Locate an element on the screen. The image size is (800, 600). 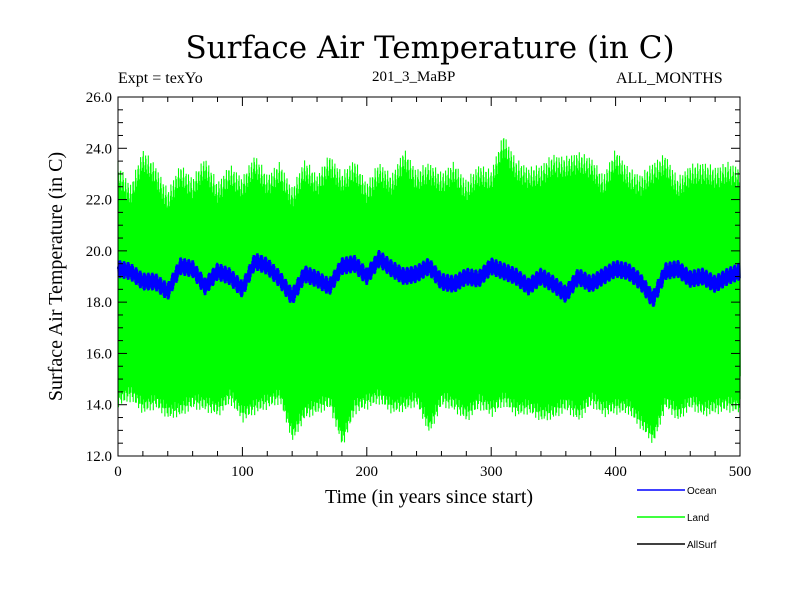
legend-label: Ocean is located at coordinates (701, 491).